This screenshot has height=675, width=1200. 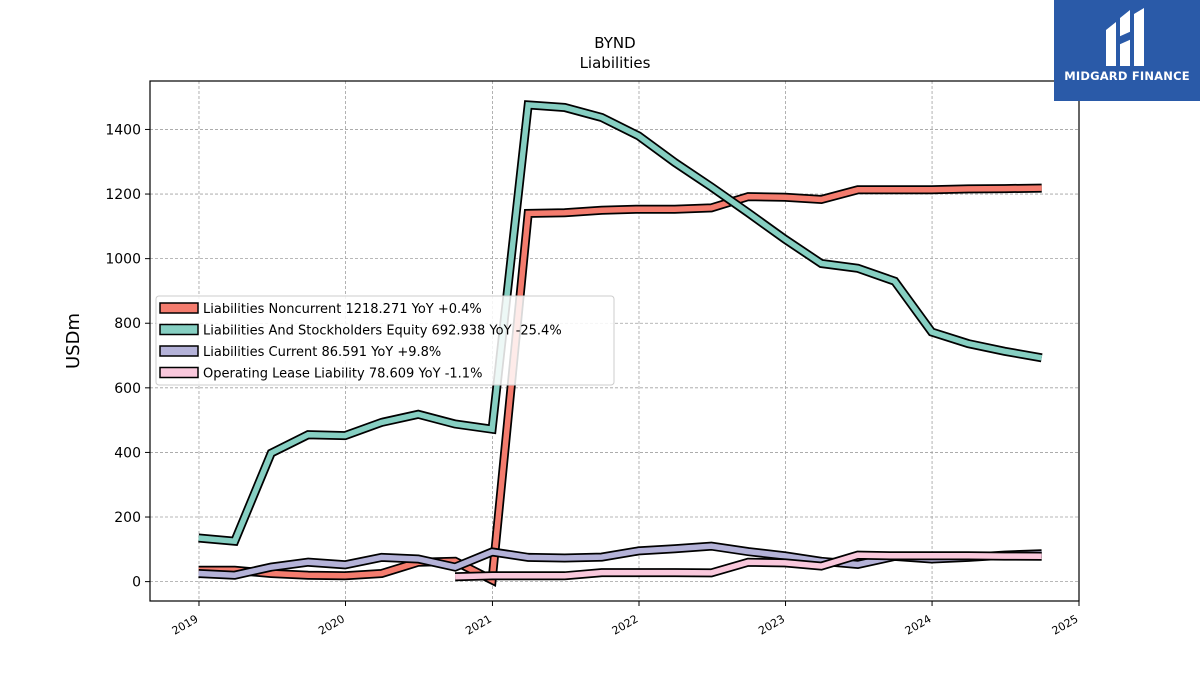 I want to click on y-tick-label: 1000, so click(x=123, y=260).